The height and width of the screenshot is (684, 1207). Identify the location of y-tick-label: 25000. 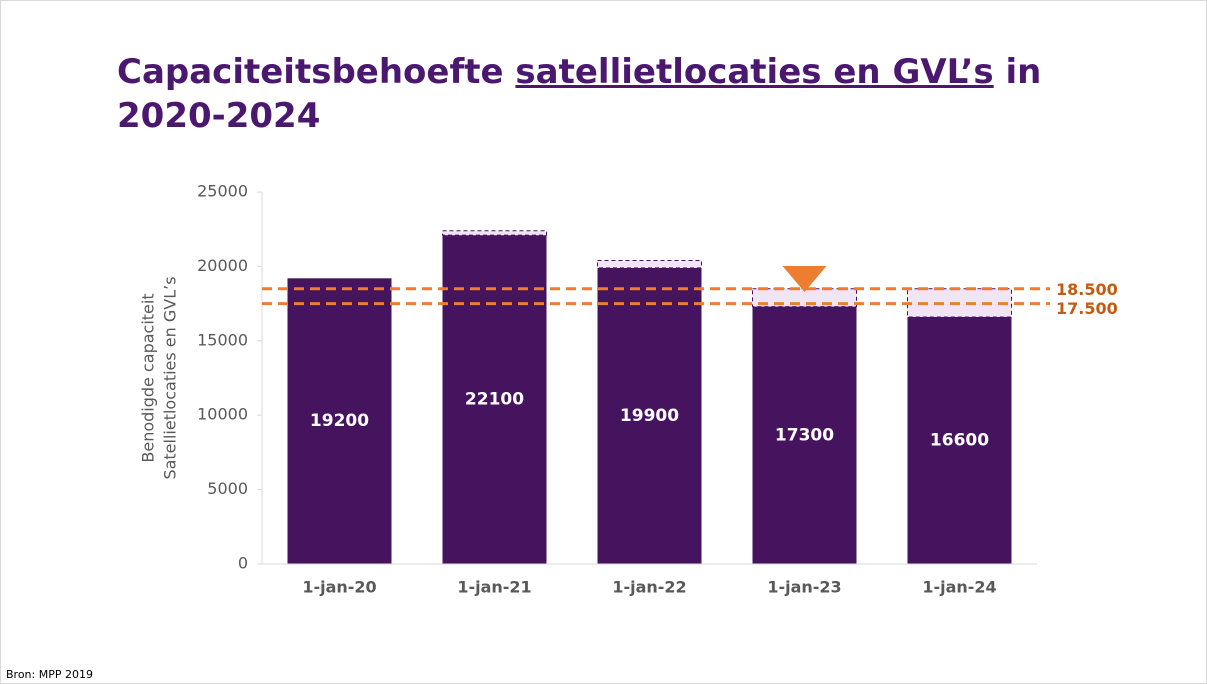
(222, 191).